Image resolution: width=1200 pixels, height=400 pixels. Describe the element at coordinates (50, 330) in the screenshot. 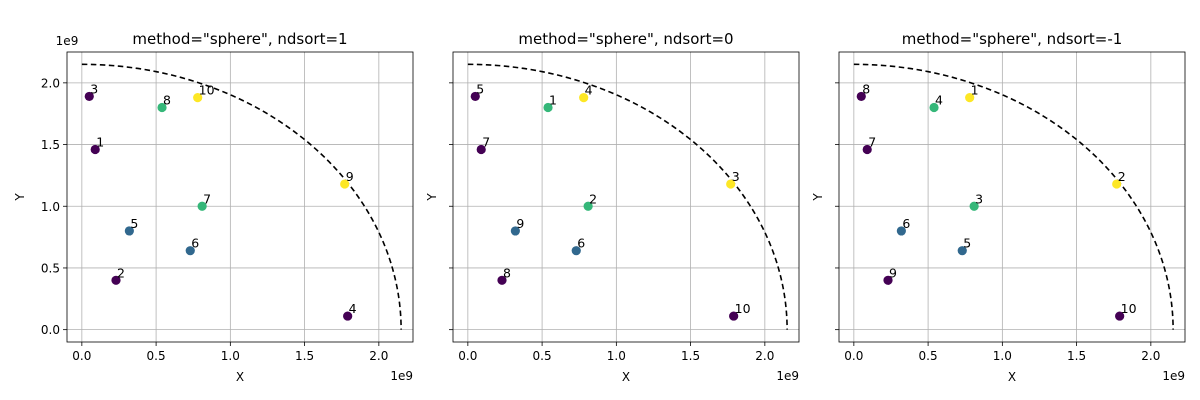

I see `y-tick-label-0: 0.0` at that location.